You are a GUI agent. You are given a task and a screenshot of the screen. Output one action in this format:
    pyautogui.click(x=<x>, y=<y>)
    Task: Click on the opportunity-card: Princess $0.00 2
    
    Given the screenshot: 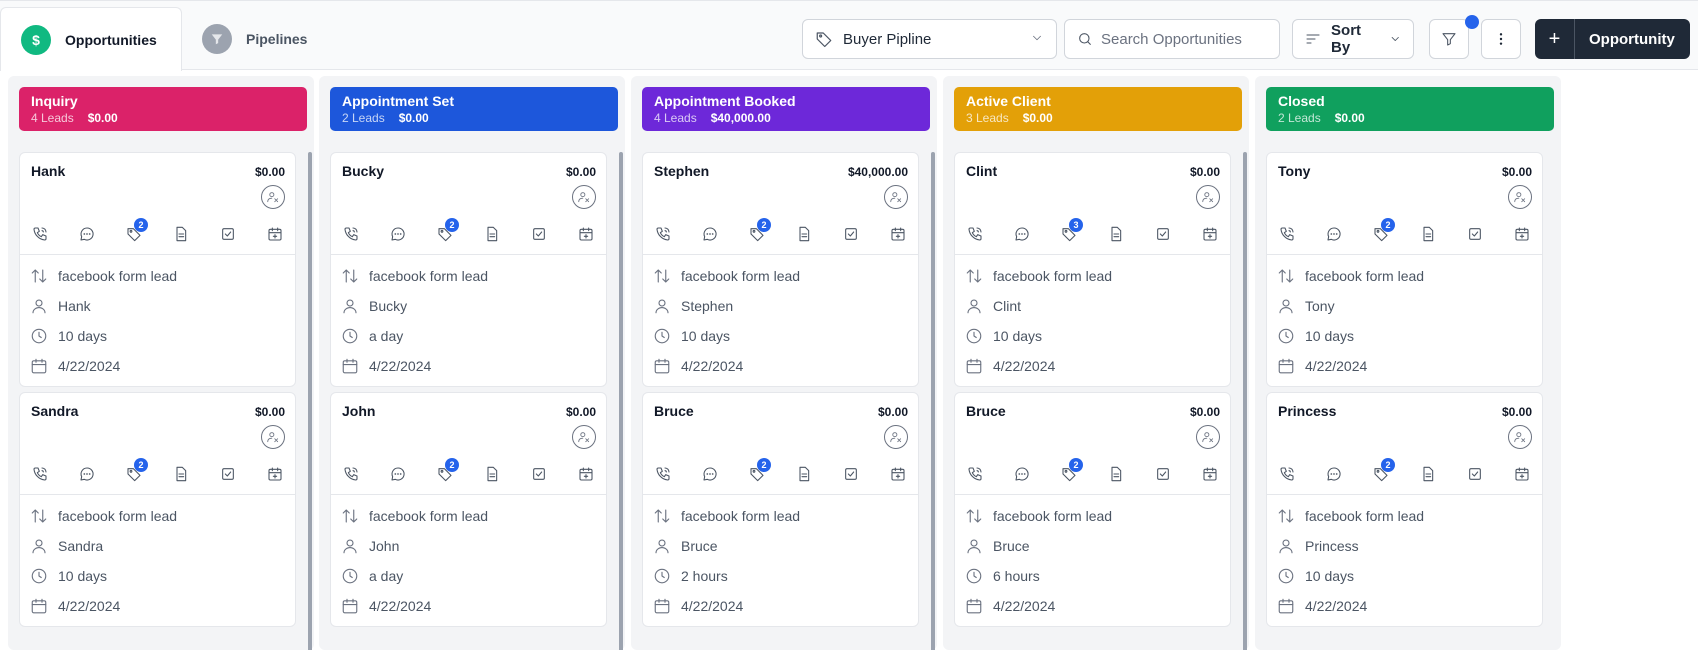 What is the action you would take?
    pyautogui.click(x=1404, y=509)
    